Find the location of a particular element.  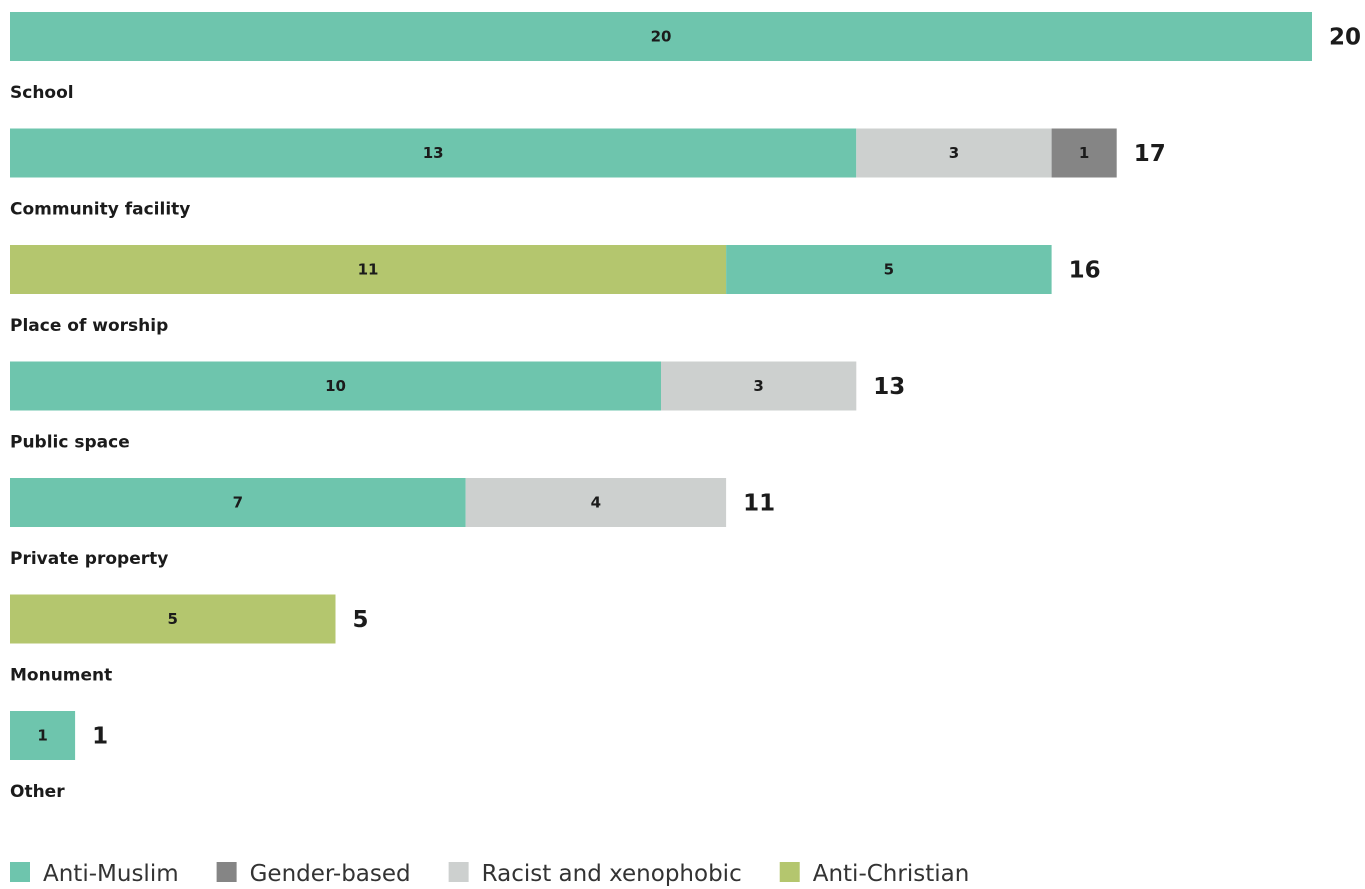

bar-segment-monument-anti-christian is located at coordinates (173, 619).